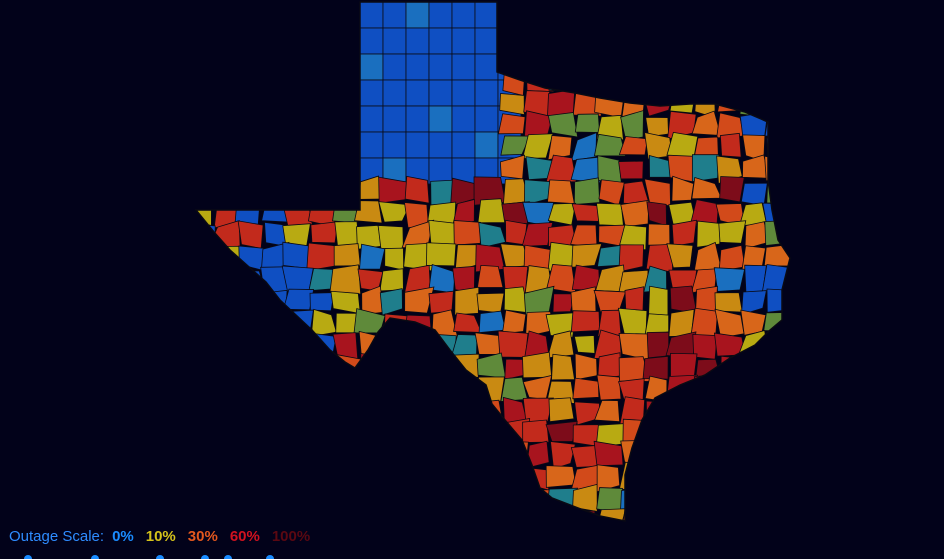 The image size is (944, 559). What do you see at coordinates (202, 536) in the screenshot?
I see `legend-step-30: 30%` at bounding box center [202, 536].